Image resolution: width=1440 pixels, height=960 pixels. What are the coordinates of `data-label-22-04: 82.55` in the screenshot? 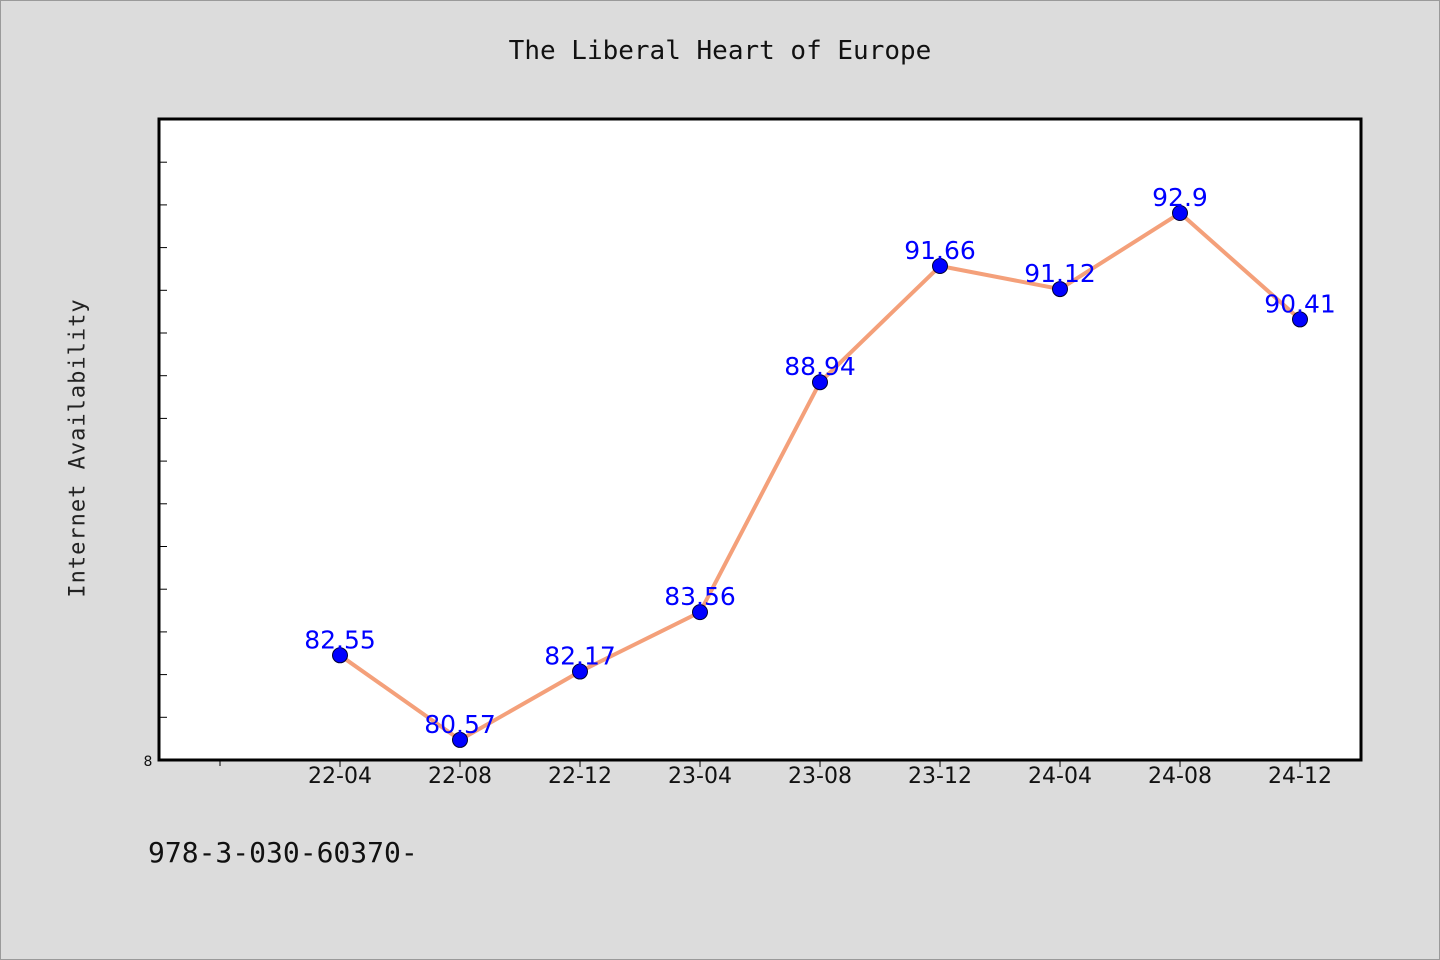 It's located at (340, 639).